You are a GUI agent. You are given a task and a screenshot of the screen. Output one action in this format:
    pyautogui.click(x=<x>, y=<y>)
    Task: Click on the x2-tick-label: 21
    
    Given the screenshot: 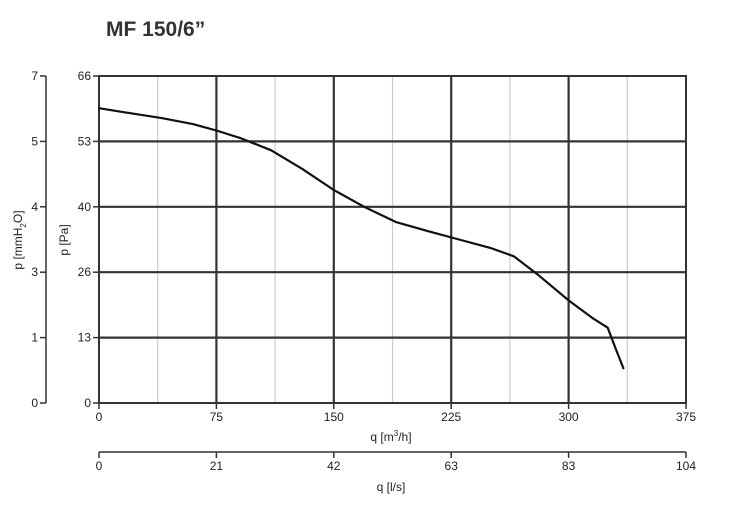 What is the action you would take?
    pyautogui.click(x=217, y=466)
    